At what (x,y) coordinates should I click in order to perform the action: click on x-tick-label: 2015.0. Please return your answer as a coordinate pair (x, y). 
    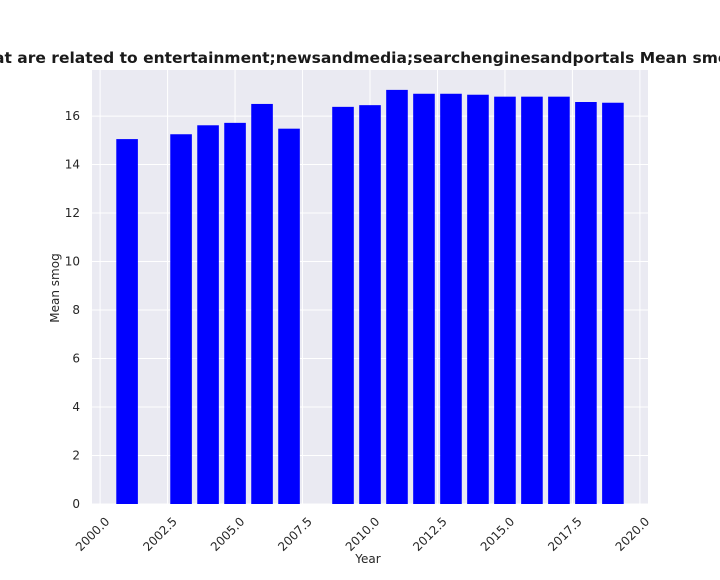
    Looking at the image, I should click on (498, 534).